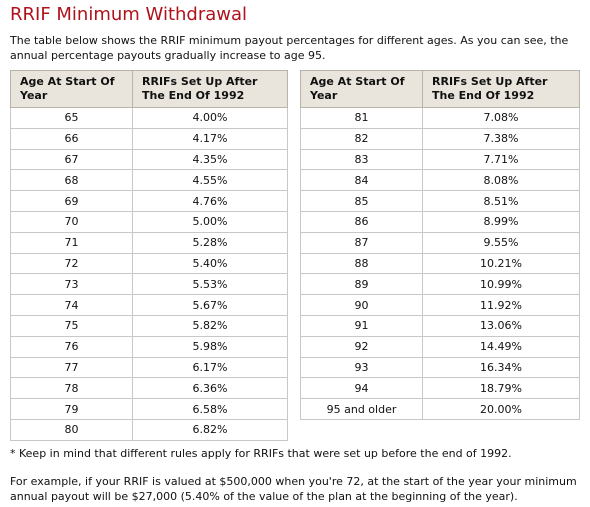 This screenshot has width=590, height=507. What do you see at coordinates (361, 325) in the screenshot?
I see `age-cell: 91` at bounding box center [361, 325].